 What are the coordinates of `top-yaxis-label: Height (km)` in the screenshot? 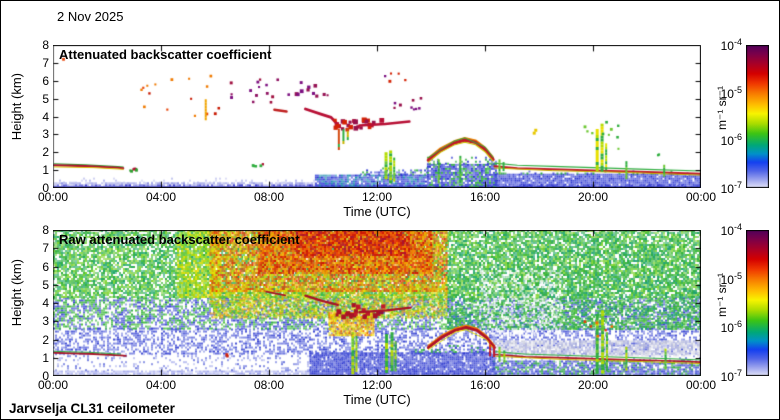 It's located at (16, 107).